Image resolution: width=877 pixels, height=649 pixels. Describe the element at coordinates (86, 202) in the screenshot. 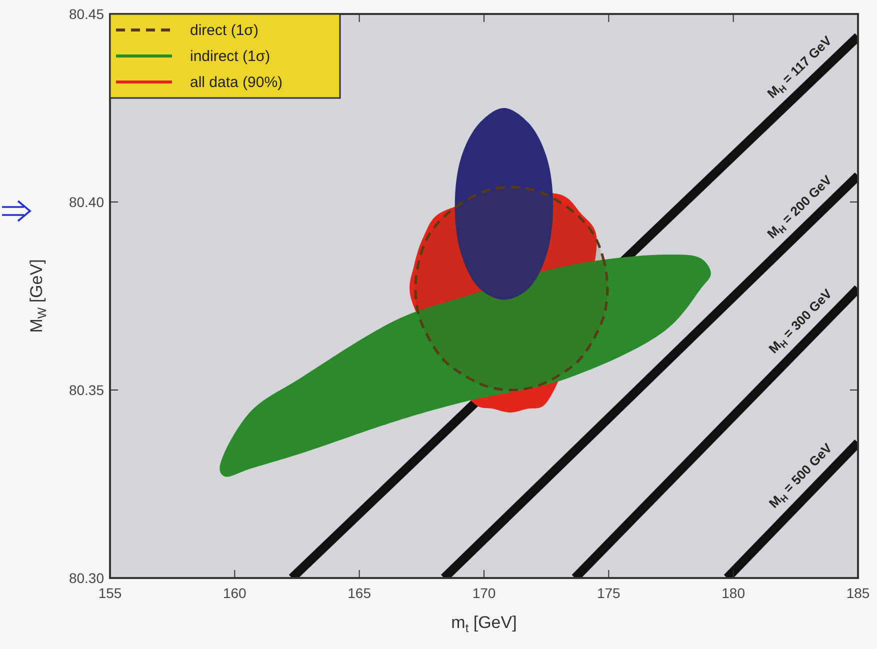

I see `y-tick-label: 80.40` at that location.